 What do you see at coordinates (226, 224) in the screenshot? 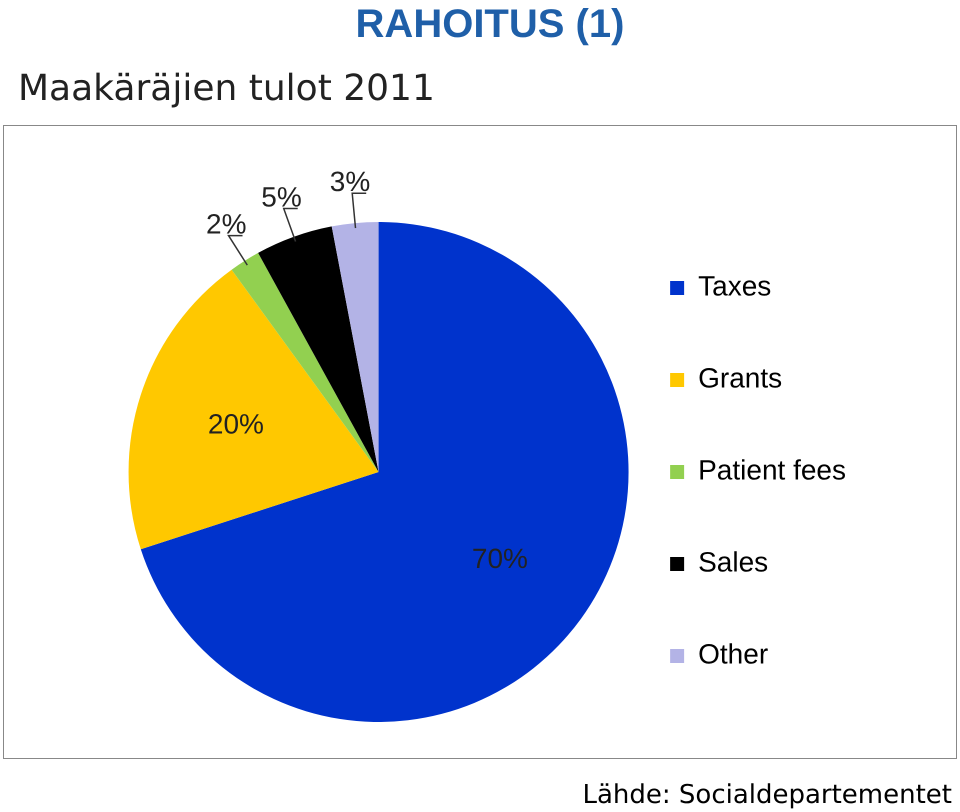
I see `data-label: 2%` at bounding box center [226, 224].